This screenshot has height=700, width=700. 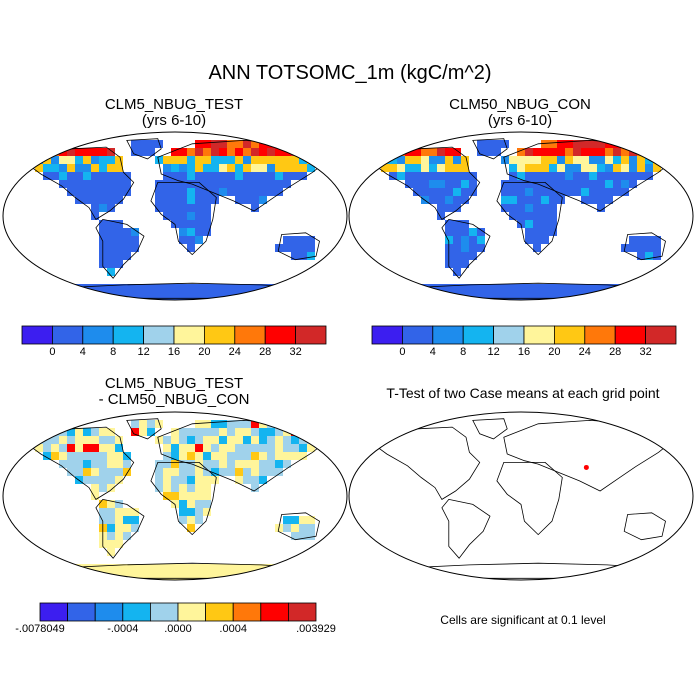 What do you see at coordinates (350, 73) in the screenshot?
I see `figure-title: ANN TOTSOMC_1m (kgC/m^2)` at bounding box center [350, 73].